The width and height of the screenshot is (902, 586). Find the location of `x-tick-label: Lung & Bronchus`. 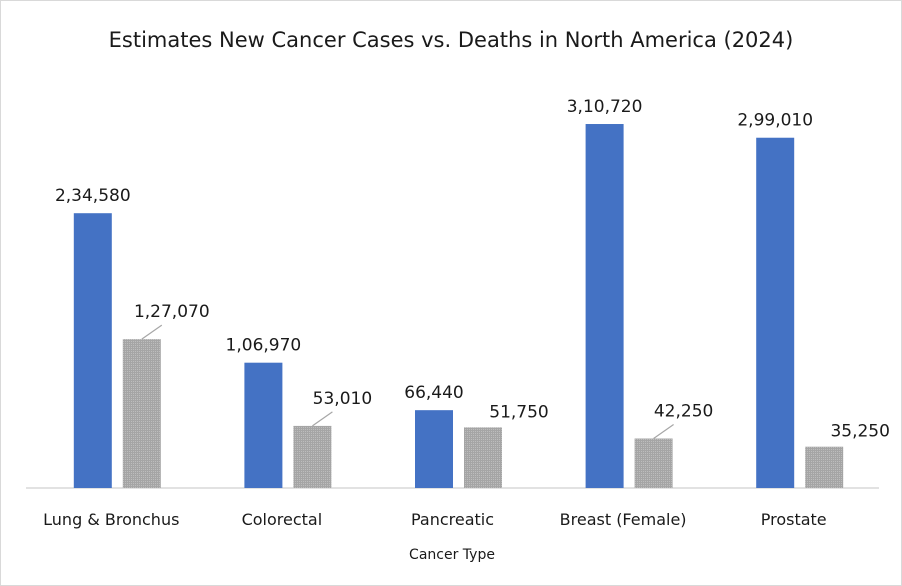

x-tick-label: Lung & Bronchus is located at coordinates (111, 519).